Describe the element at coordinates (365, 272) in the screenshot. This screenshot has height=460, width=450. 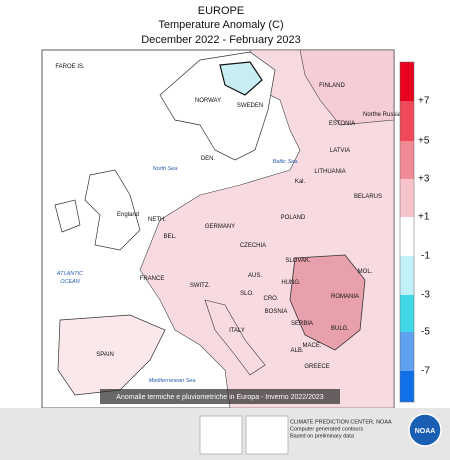
I see `map-label: MOL.` at that location.